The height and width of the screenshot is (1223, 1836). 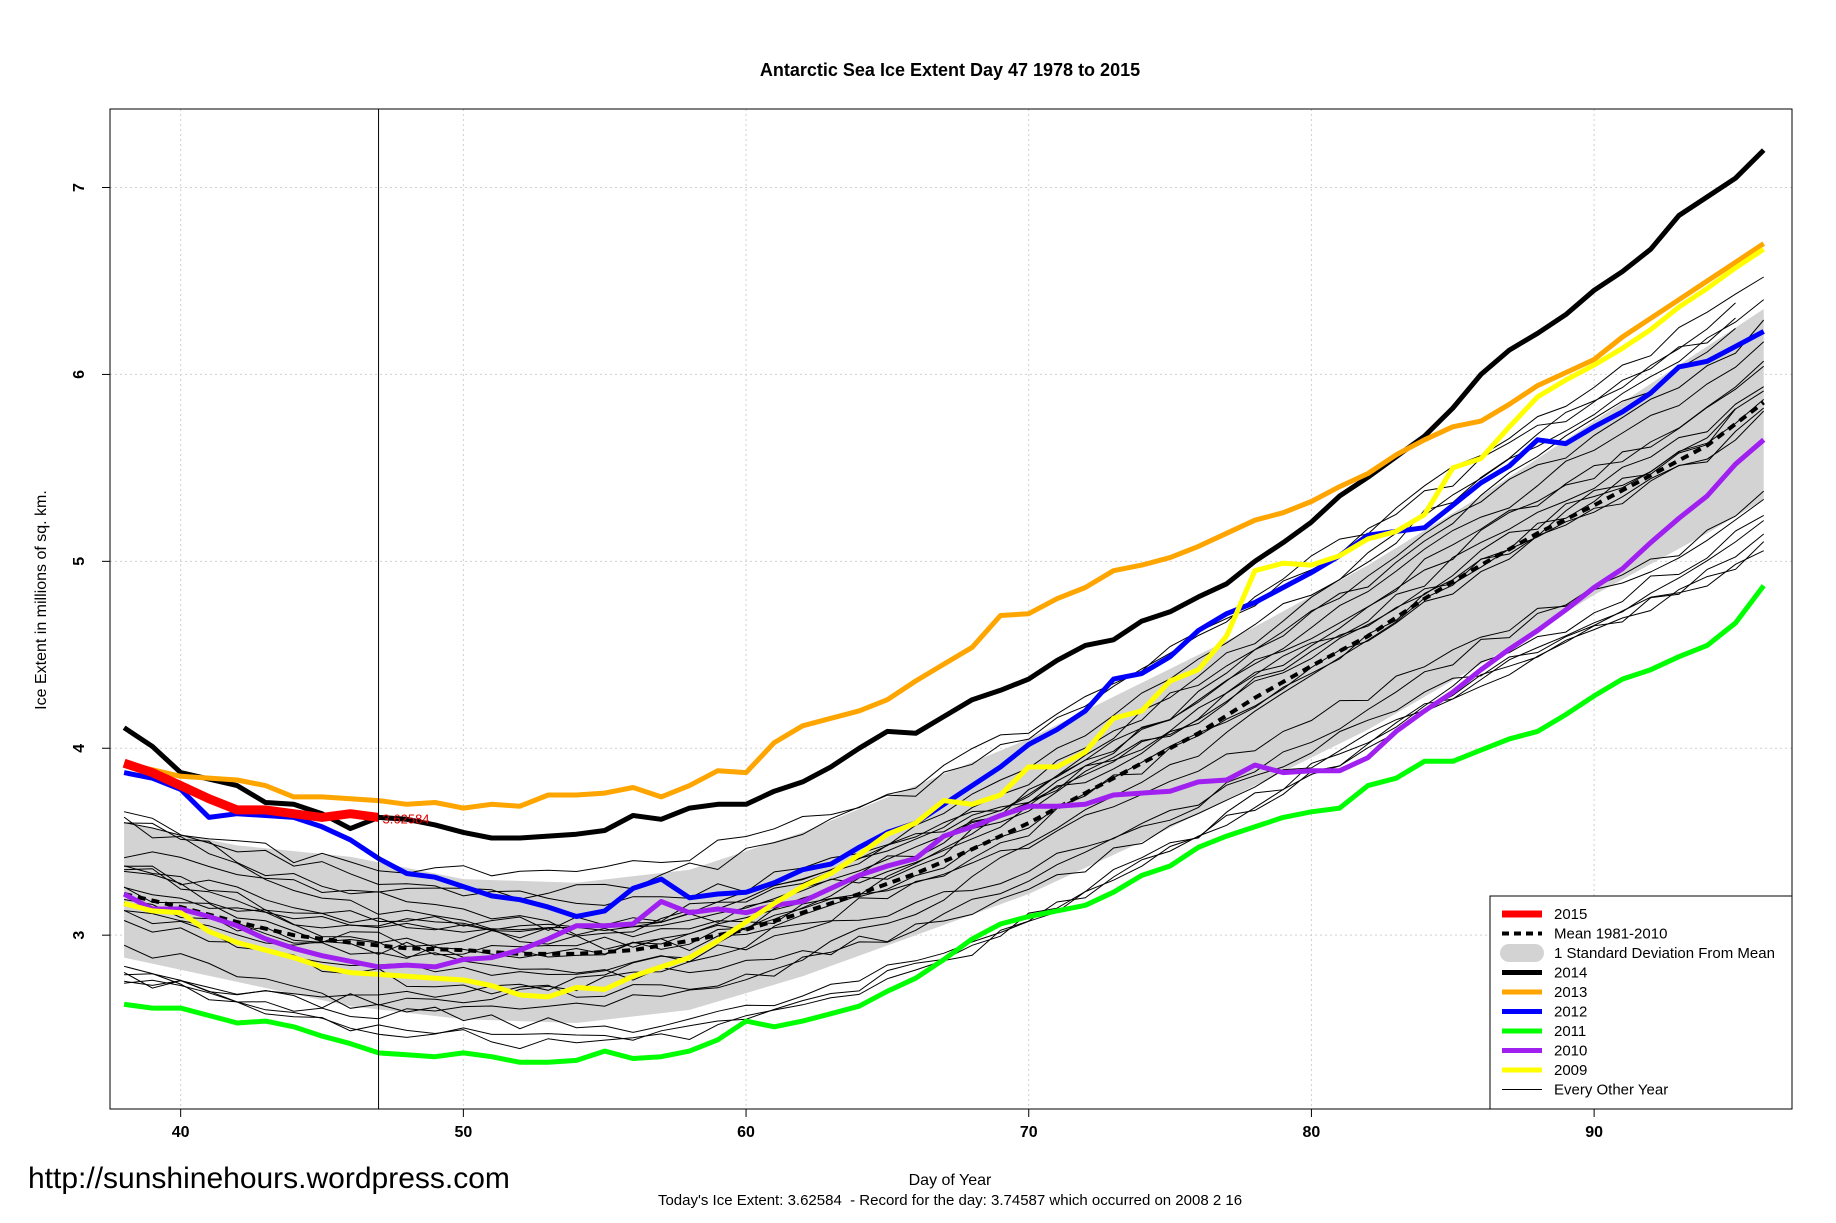 I want to click on x-tick-label: 90, so click(x=1594, y=1132).